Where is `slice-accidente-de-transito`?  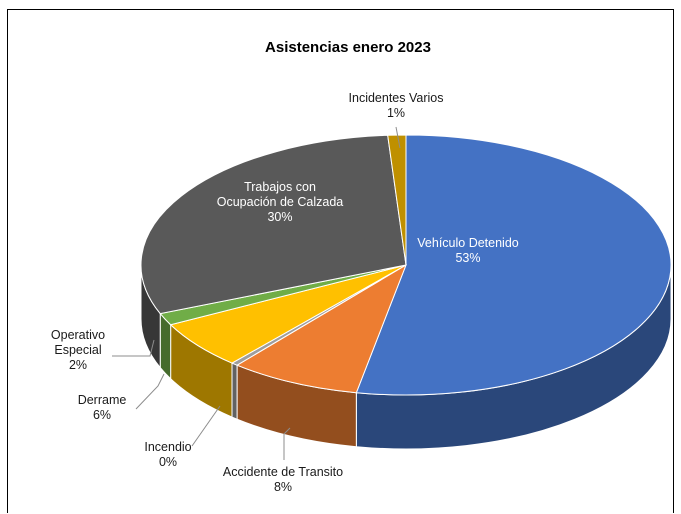
slice-accidente-de-transito is located at coordinates (321, 328).